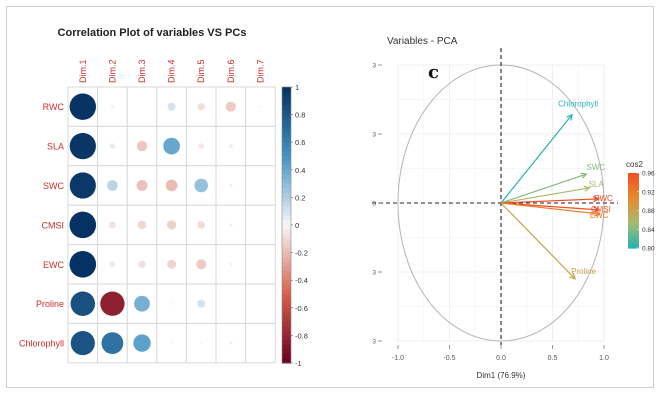 Image resolution: width=660 pixels, height=394 pixels. What do you see at coordinates (501, 358) in the screenshot?
I see `pca-xtick-label: 0.0` at bounding box center [501, 358].